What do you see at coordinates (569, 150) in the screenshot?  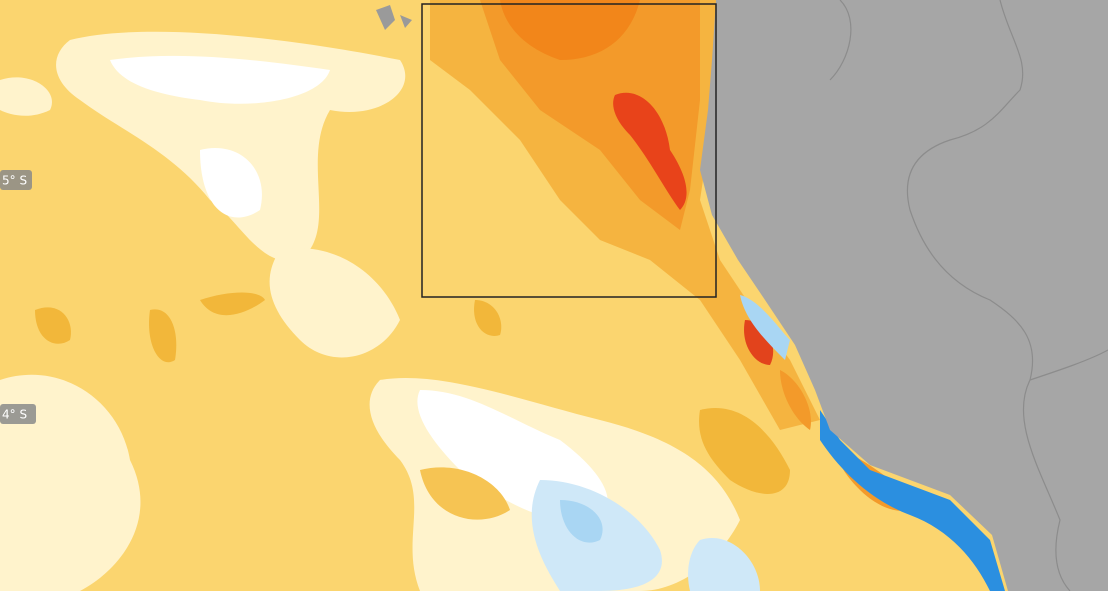 I see `focus-box` at bounding box center [569, 150].